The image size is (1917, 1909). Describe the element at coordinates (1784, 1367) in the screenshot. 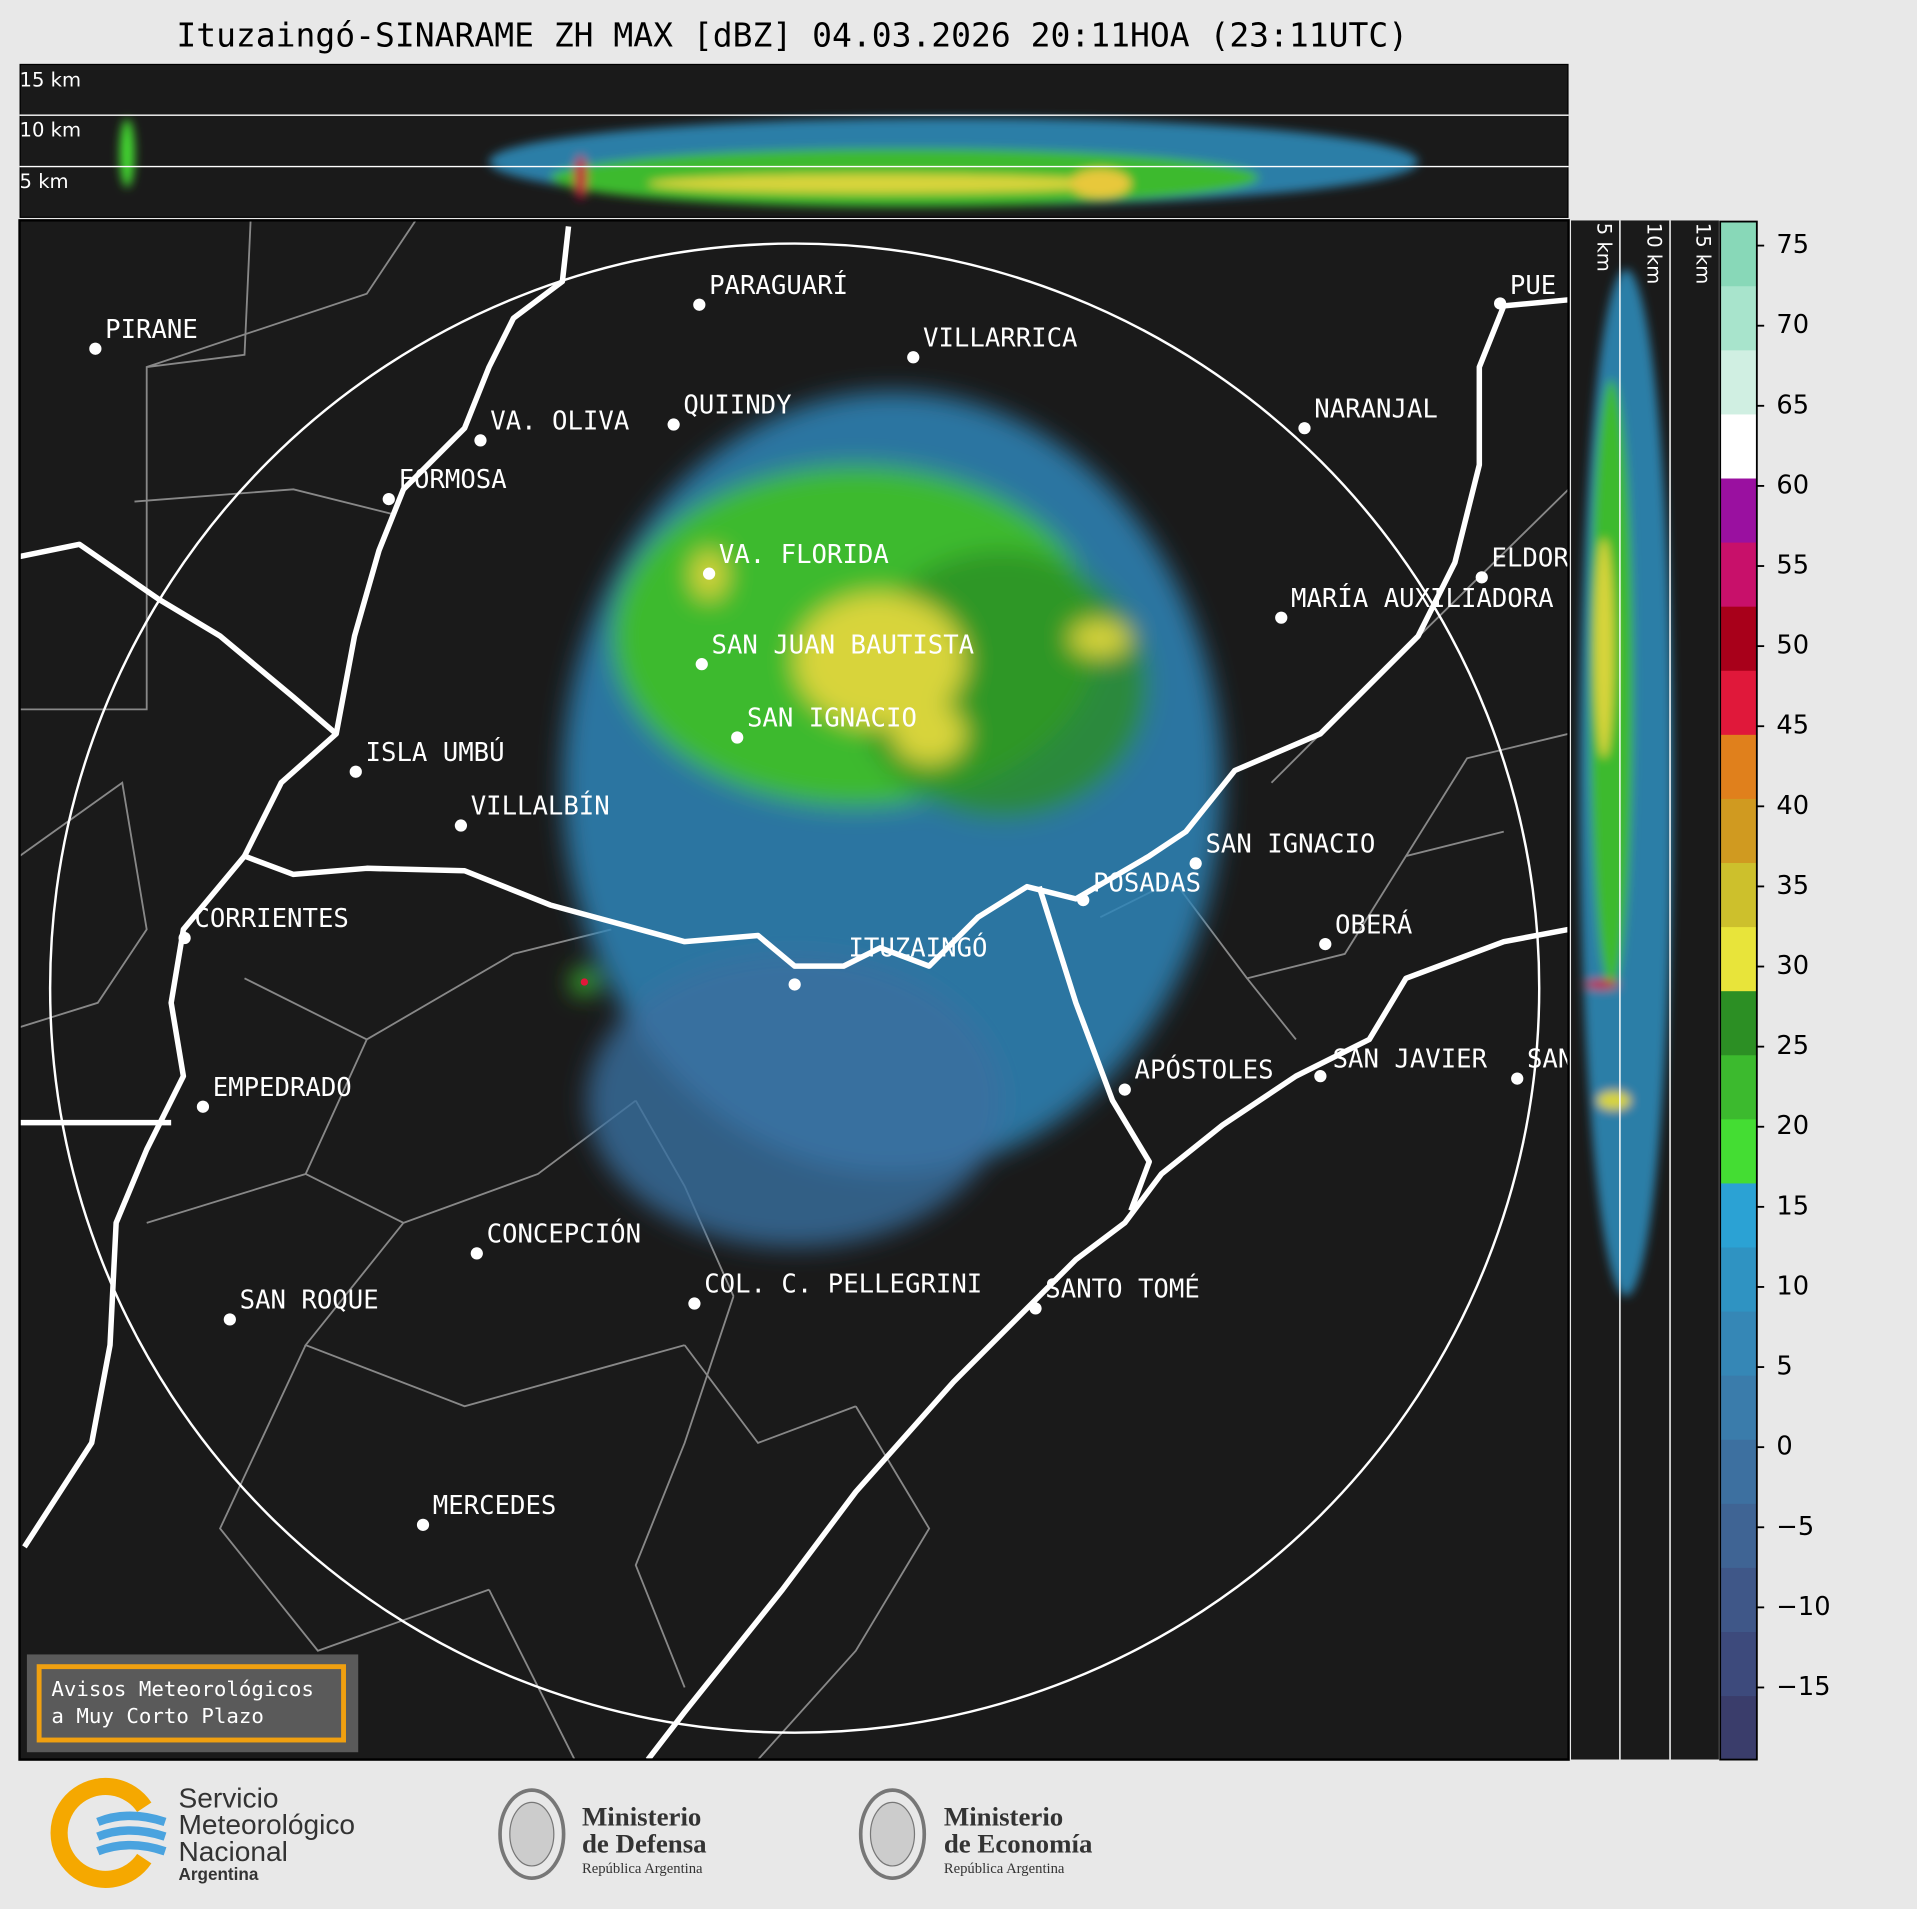

I see `colorbar-tick-label: 5` at that location.